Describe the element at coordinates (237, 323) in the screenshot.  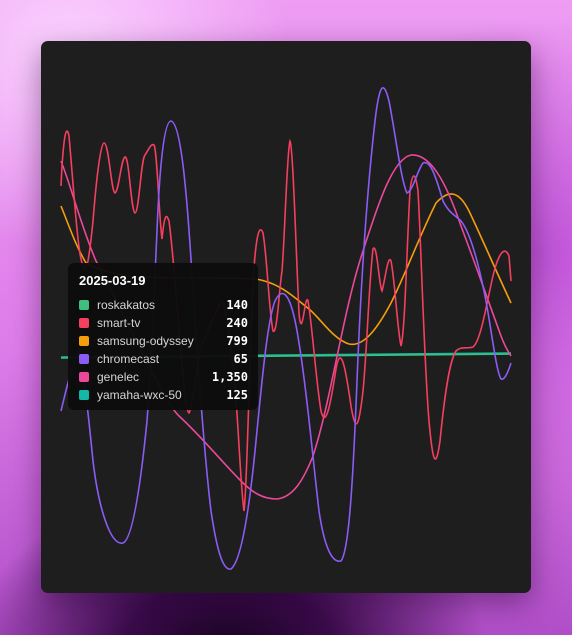
I see `series-value: 240` at that location.